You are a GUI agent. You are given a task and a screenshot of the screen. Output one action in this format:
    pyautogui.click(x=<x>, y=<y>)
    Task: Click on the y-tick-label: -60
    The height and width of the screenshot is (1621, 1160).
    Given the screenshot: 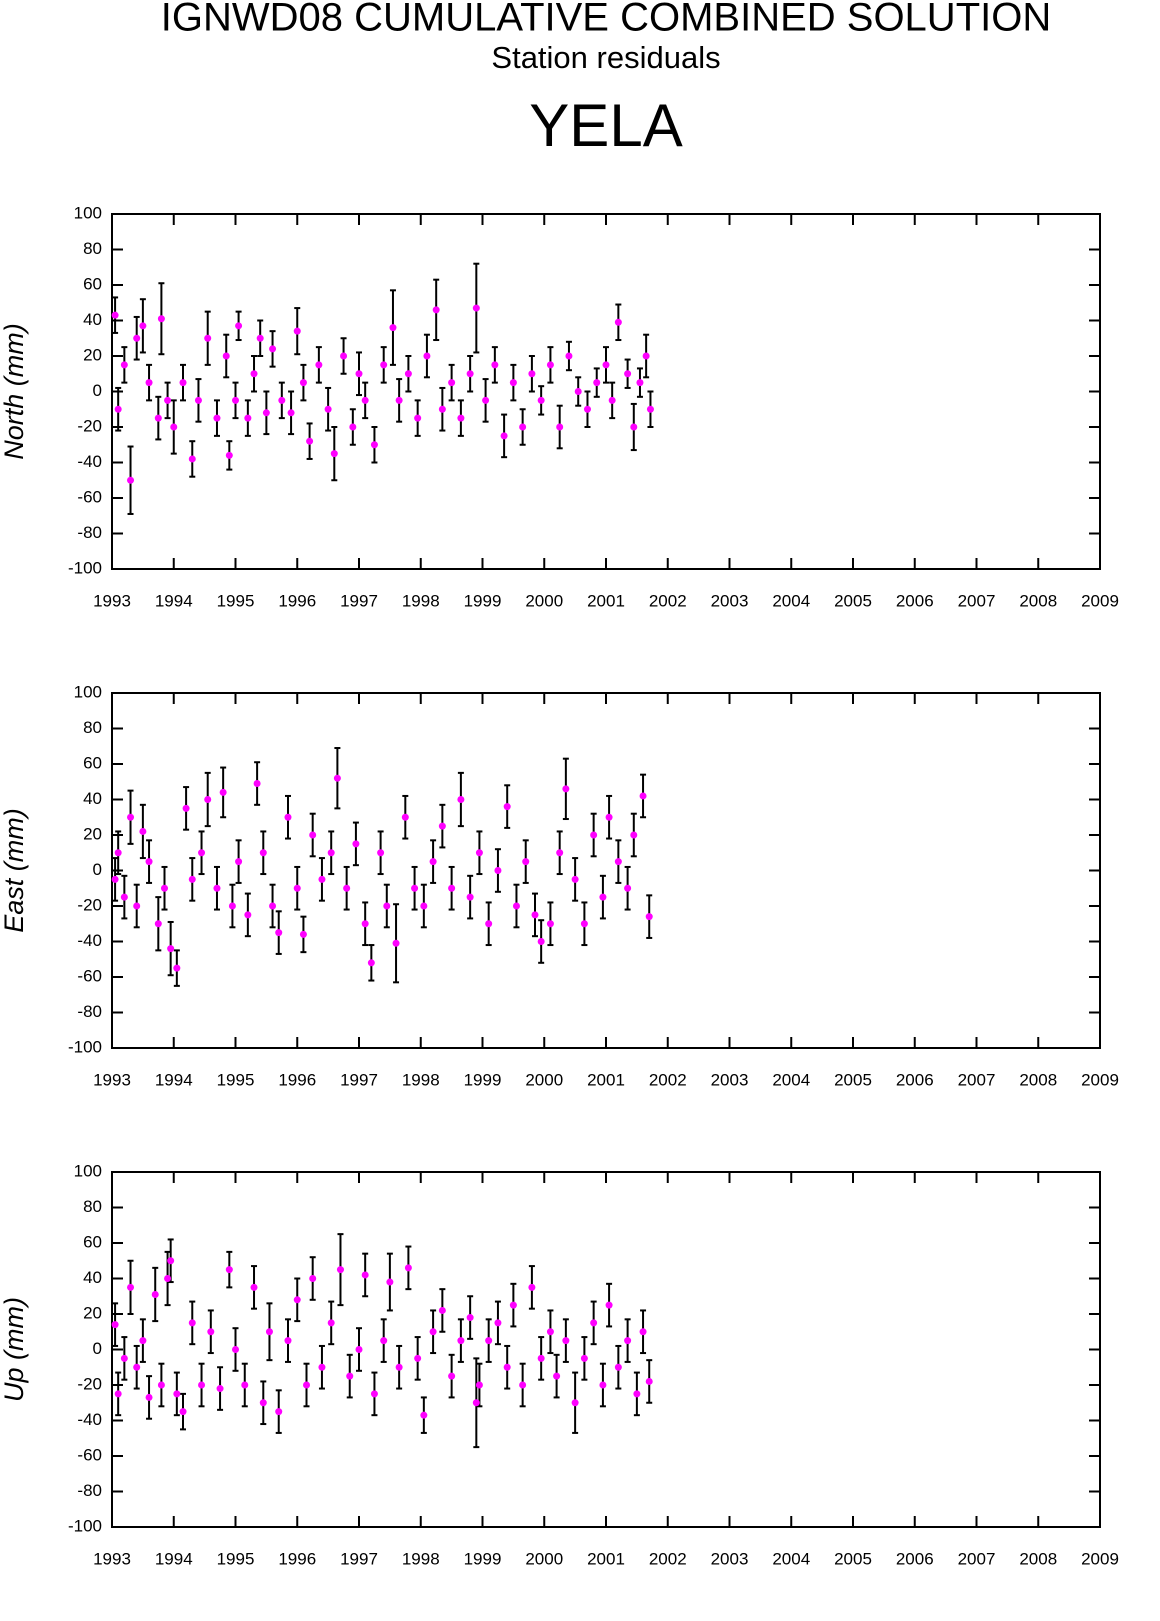 What is the action you would take?
    pyautogui.click(x=89, y=975)
    